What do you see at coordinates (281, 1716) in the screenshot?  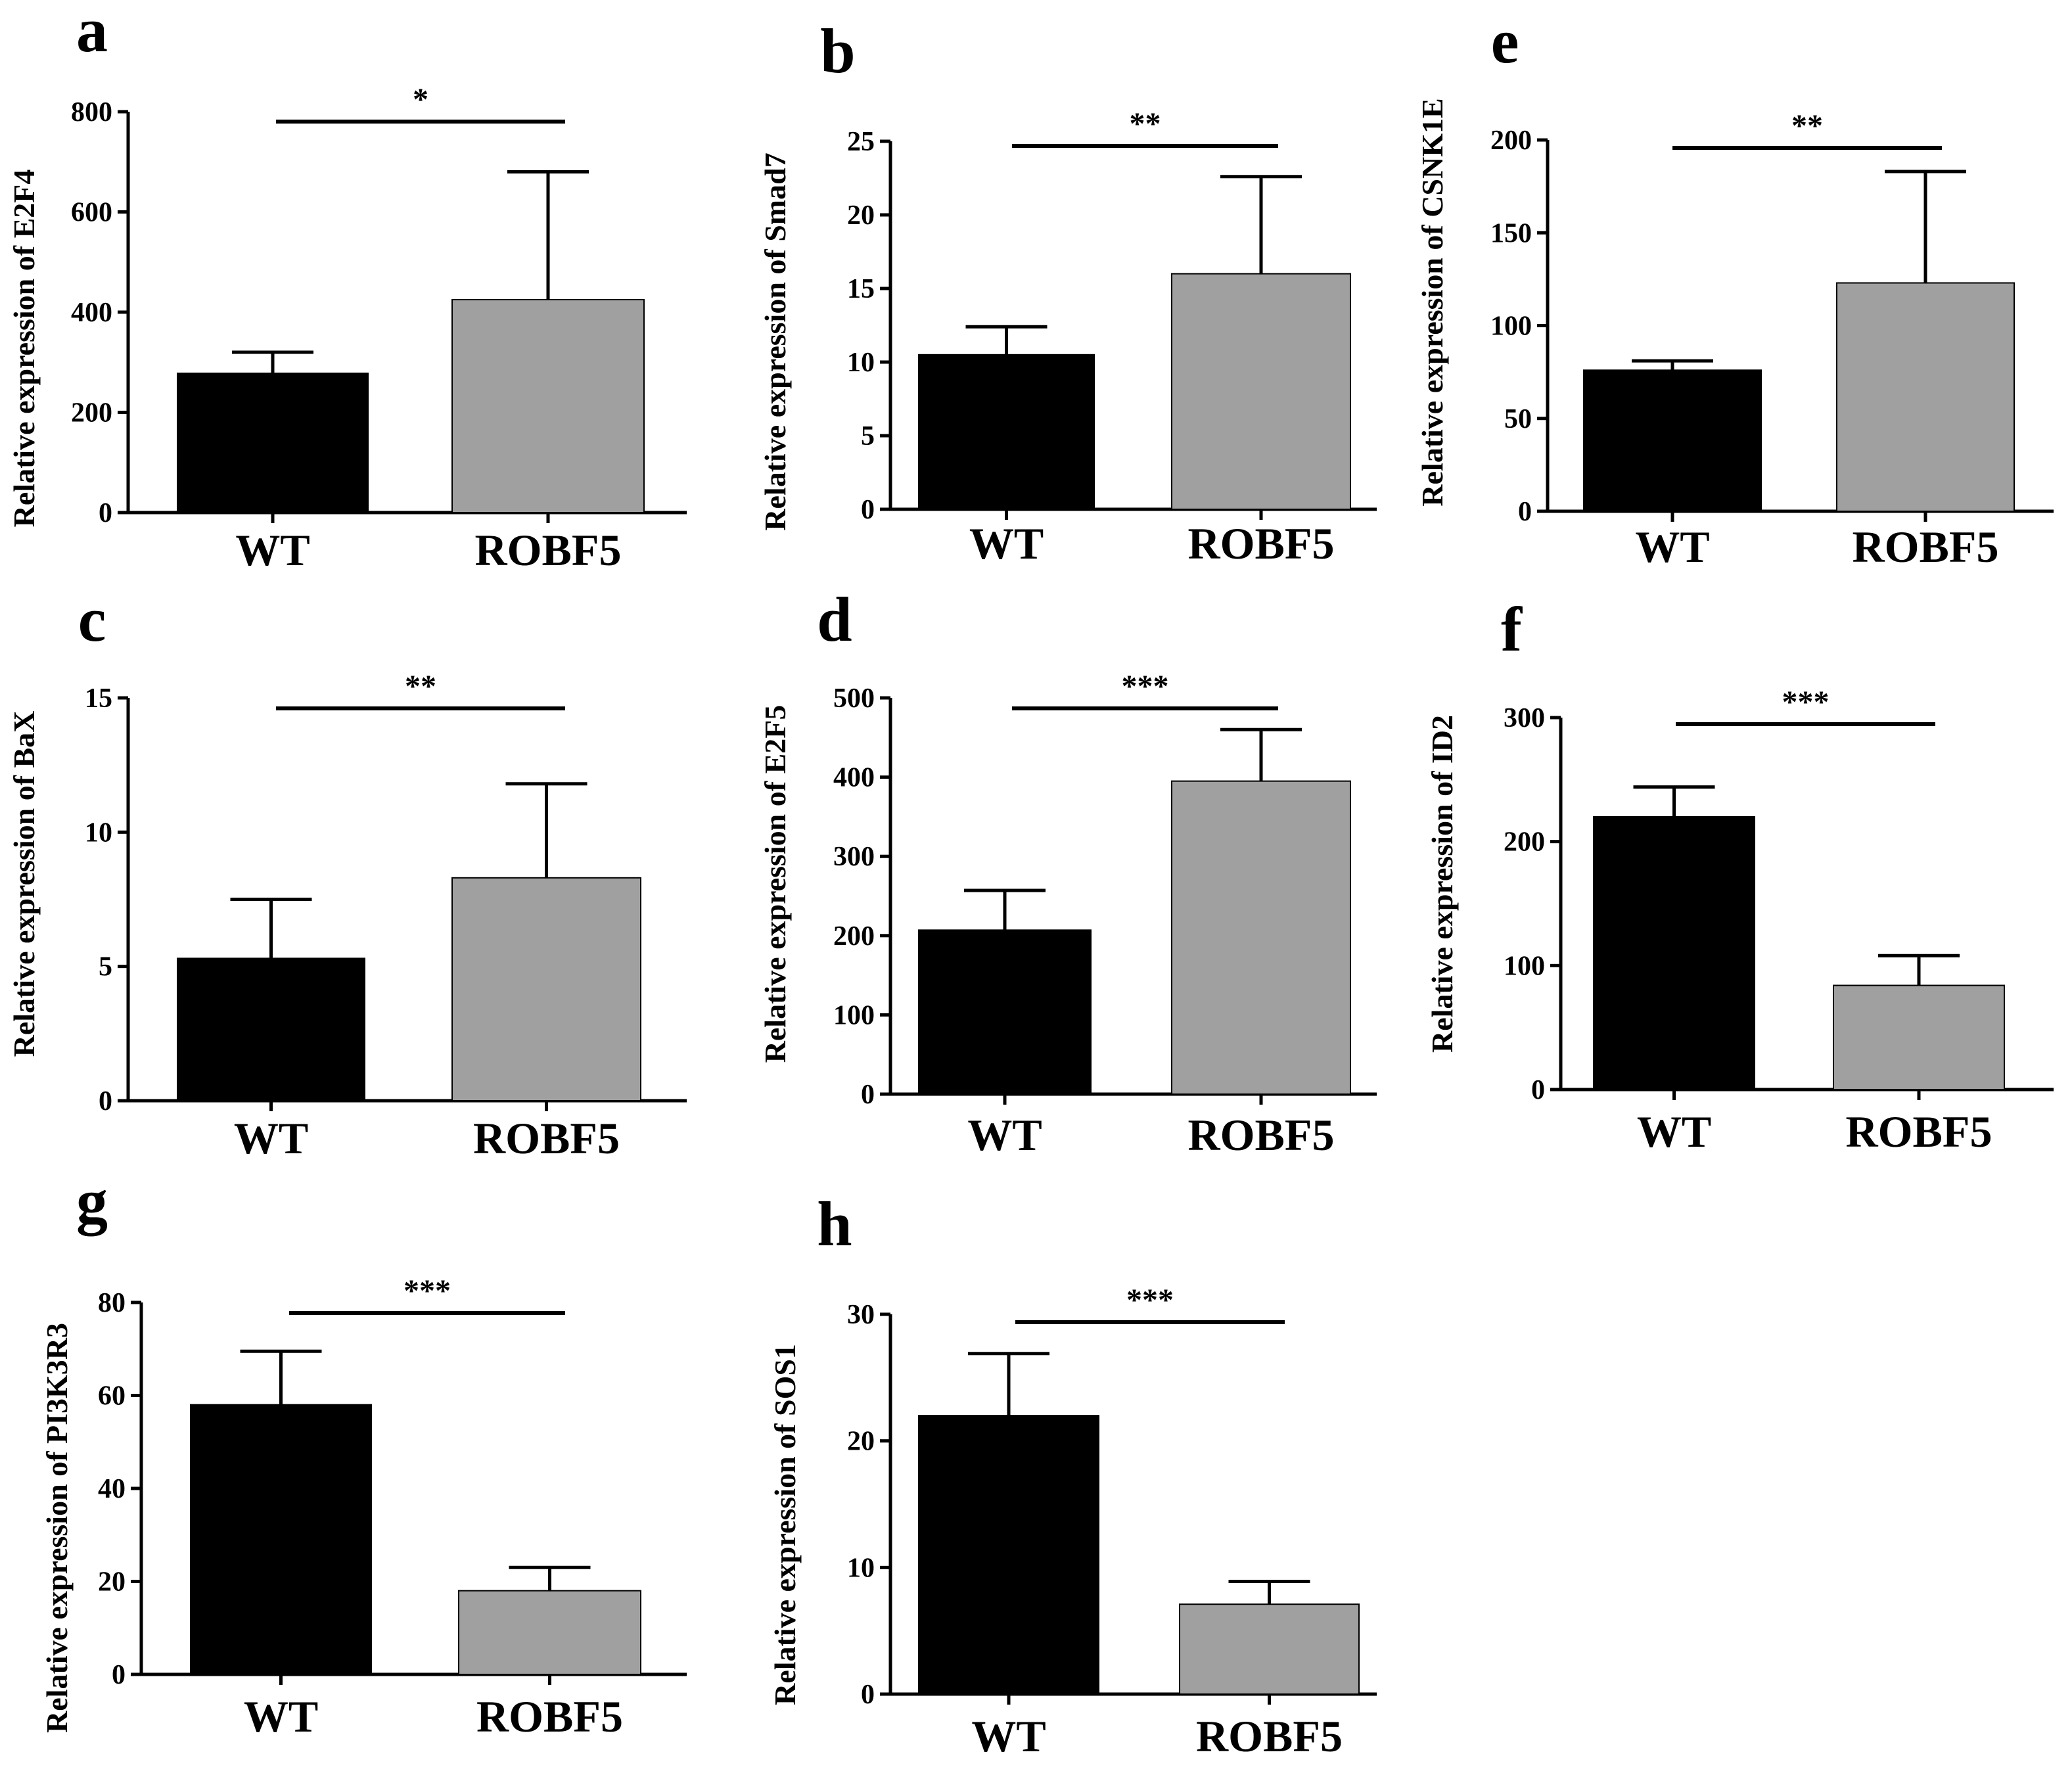 I see `x-tick-label-g-wt: WT` at bounding box center [281, 1716].